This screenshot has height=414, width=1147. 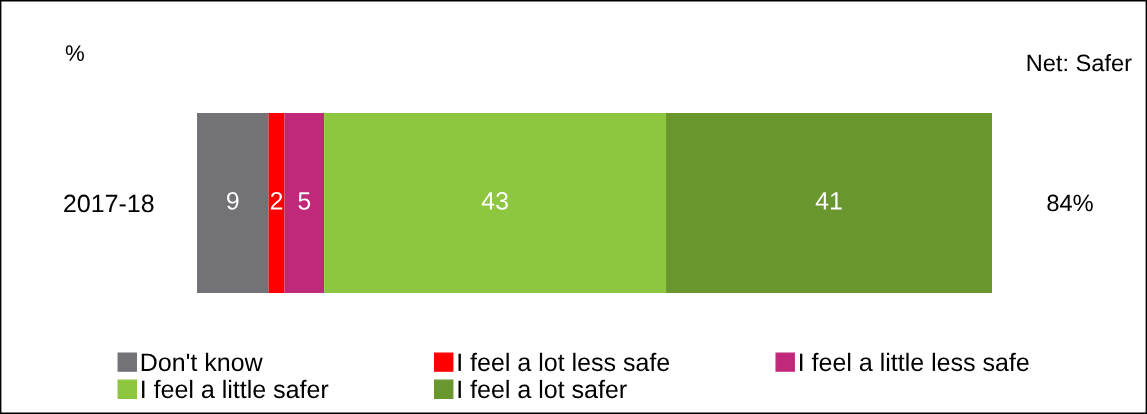 I want to click on y-tick-label: 2017-18, so click(x=109, y=203).